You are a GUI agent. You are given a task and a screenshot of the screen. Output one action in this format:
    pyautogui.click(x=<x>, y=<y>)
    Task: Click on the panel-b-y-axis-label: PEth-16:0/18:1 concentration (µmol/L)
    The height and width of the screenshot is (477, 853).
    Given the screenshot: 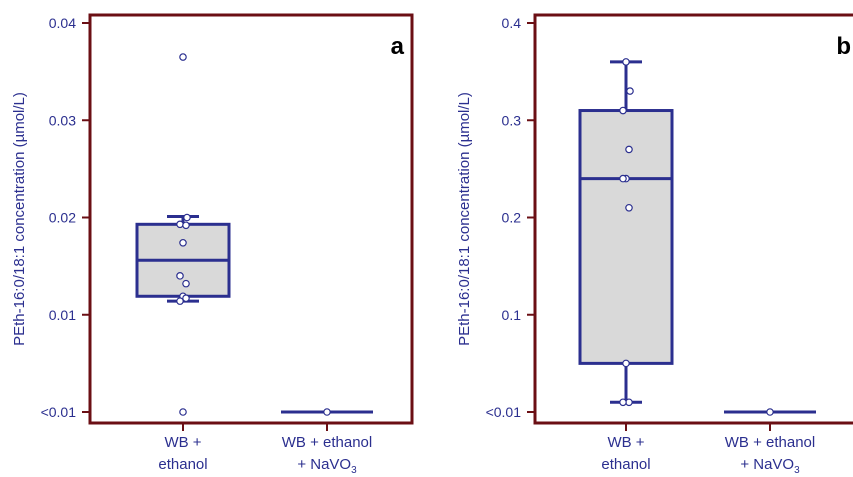 What is the action you would take?
    pyautogui.click(x=464, y=219)
    